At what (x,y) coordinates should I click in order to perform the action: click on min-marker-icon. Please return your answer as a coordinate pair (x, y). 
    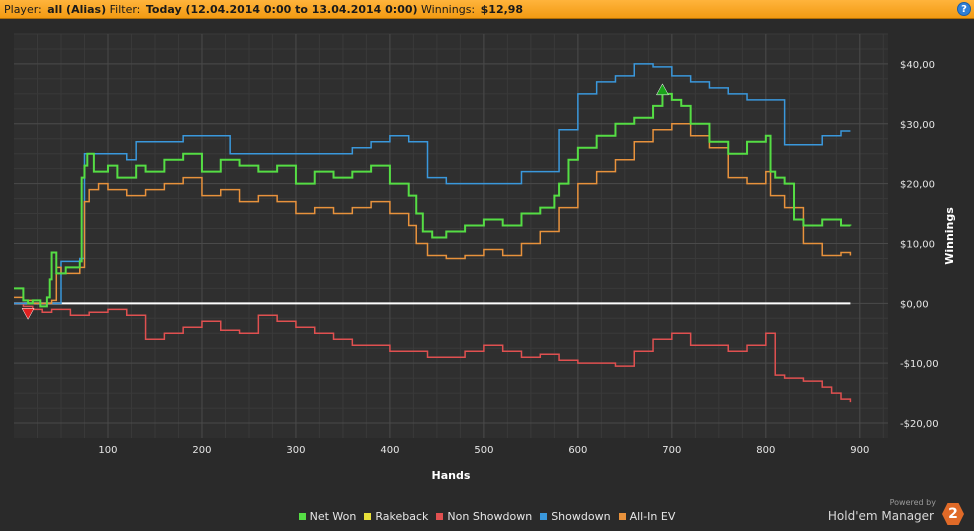
    Looking at the image, I should click on (28, 314).